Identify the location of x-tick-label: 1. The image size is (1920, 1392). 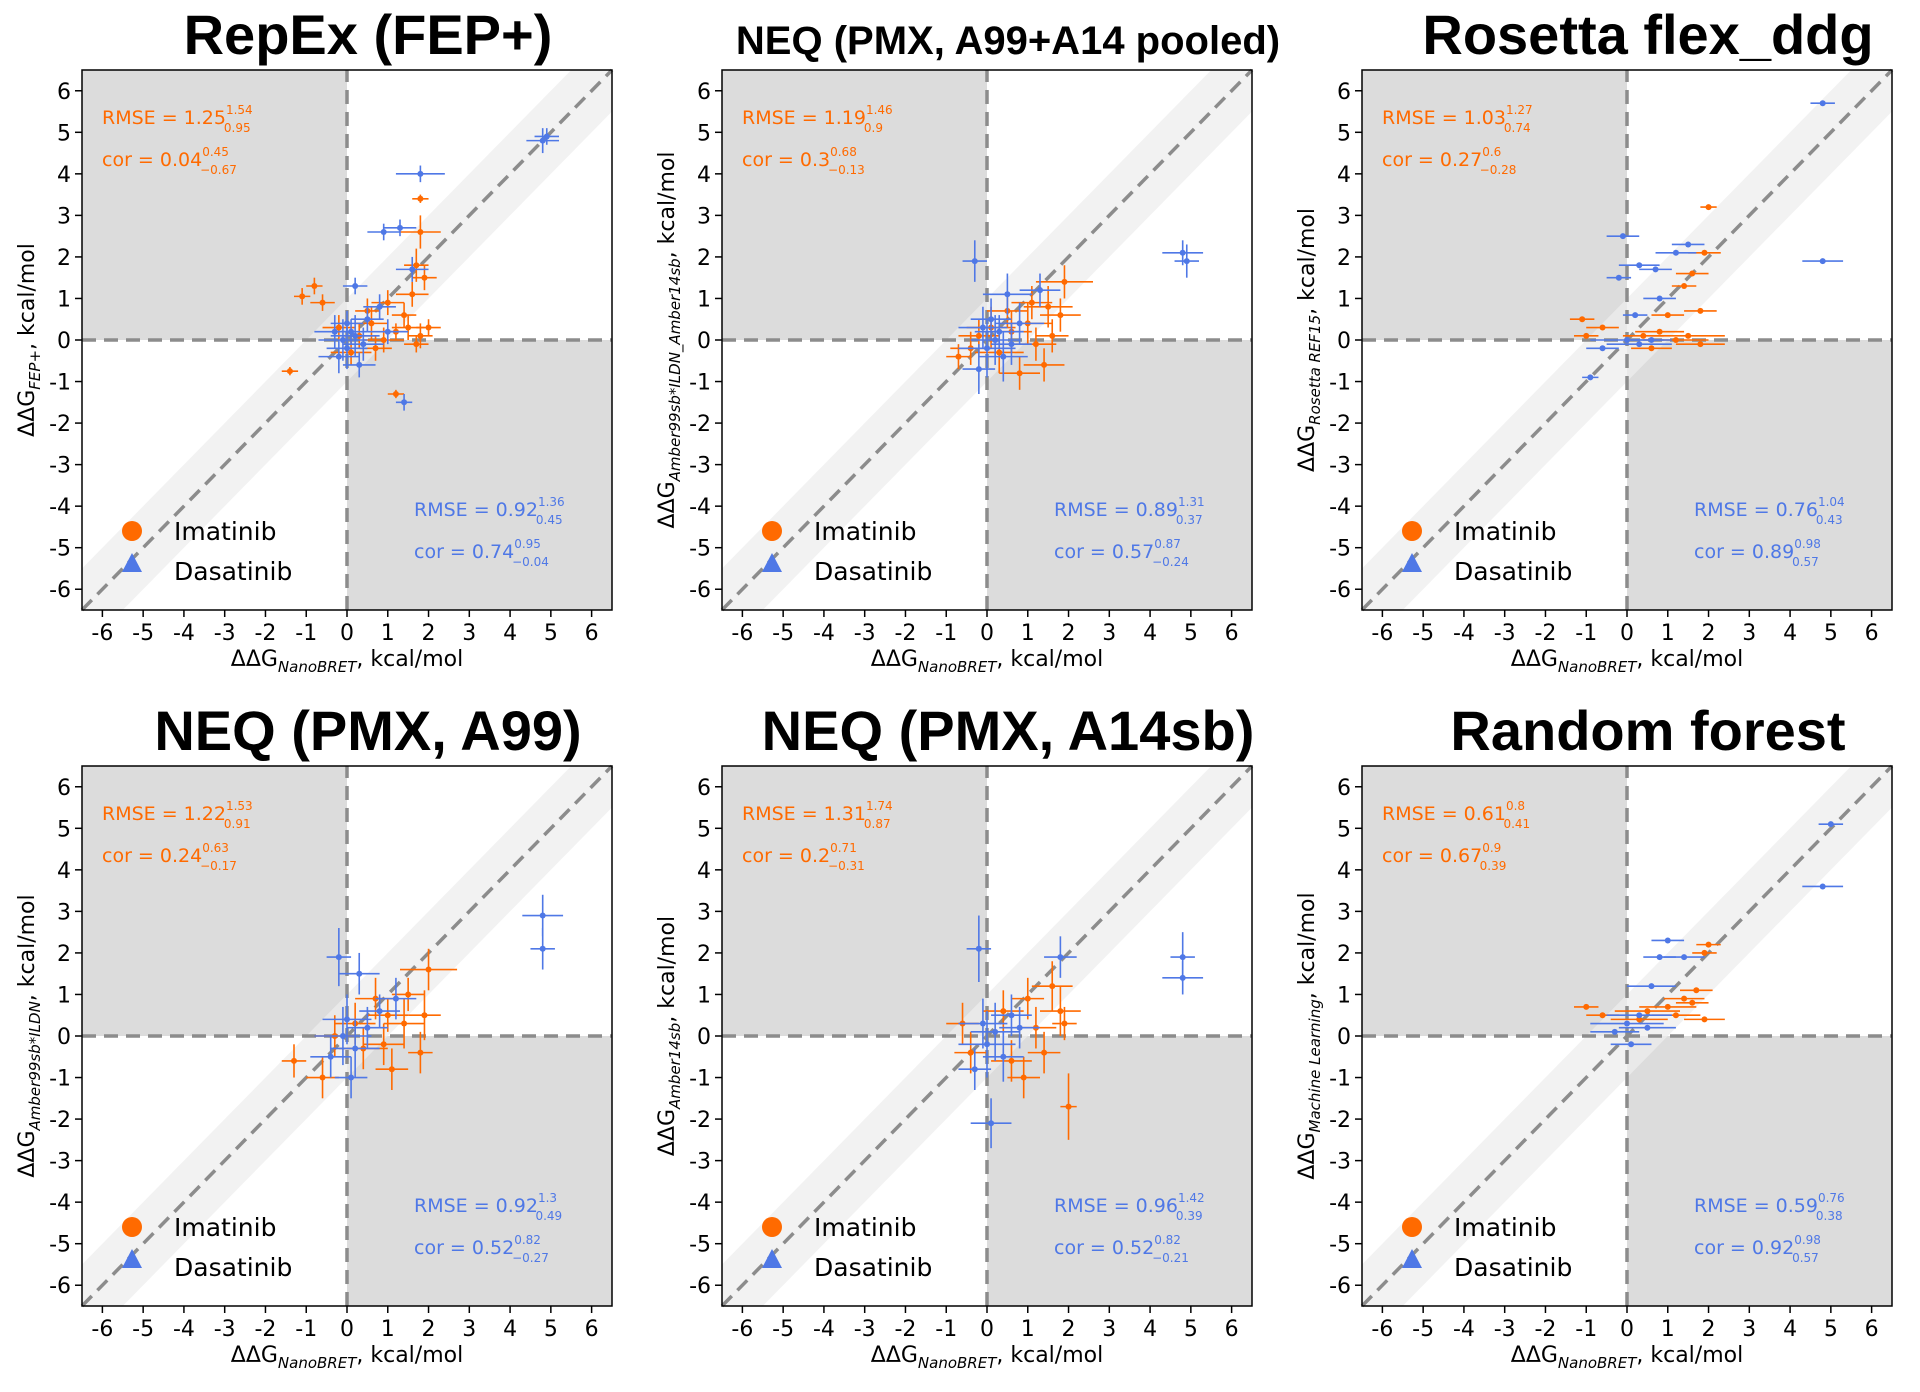
(1668, 633).